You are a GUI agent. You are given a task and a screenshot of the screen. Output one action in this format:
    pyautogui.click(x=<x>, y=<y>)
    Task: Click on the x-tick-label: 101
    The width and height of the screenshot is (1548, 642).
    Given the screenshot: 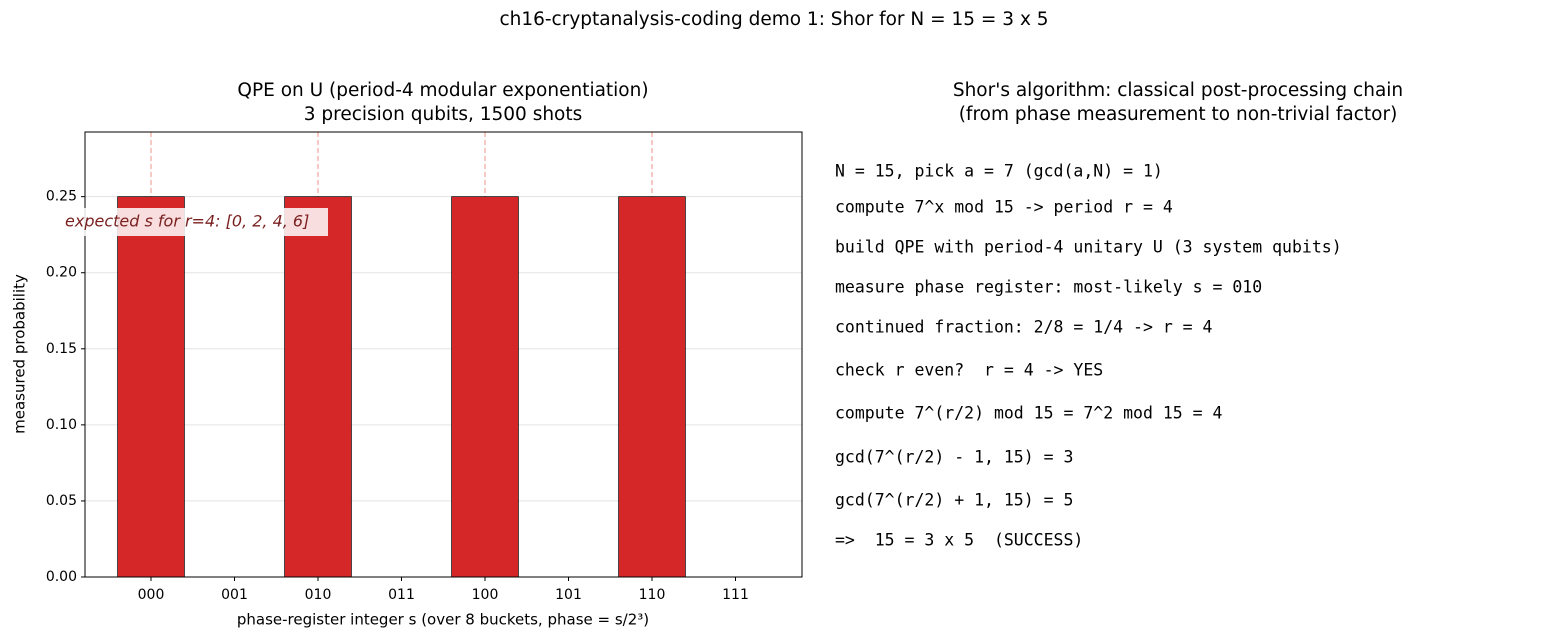 What is the action you would take?
    pyautogui.click(x=568, y=595)
    